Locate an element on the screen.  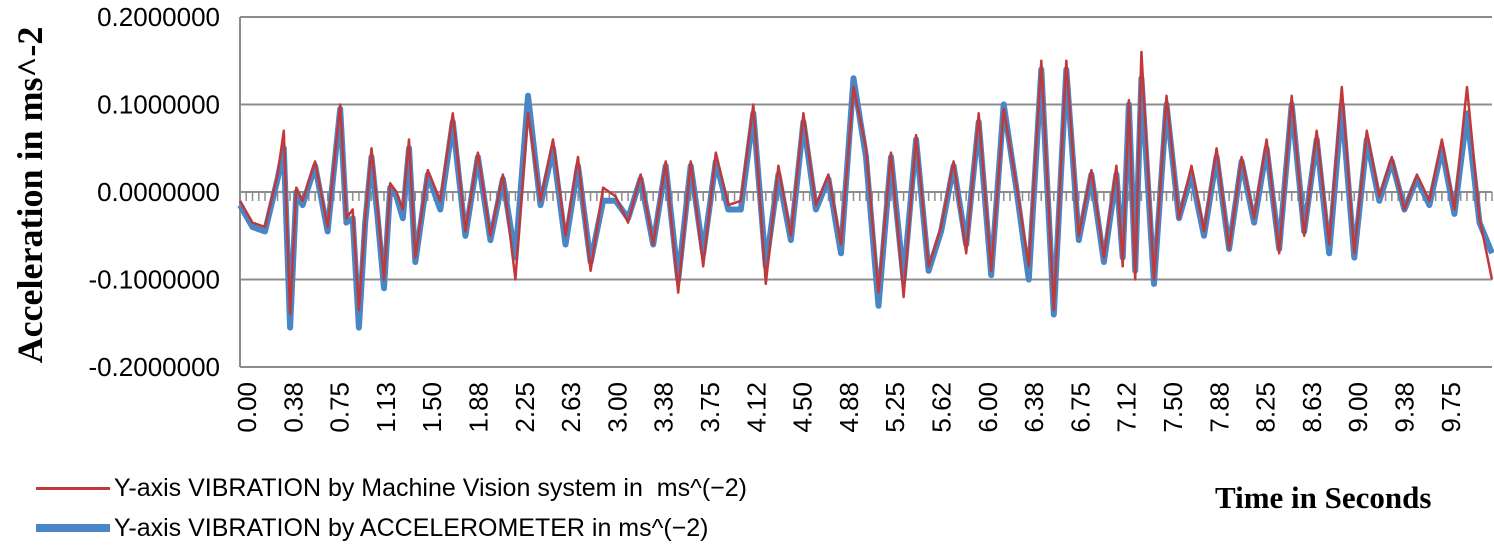
x-tick-label: 4.12 is located at coordinates (756, 407).